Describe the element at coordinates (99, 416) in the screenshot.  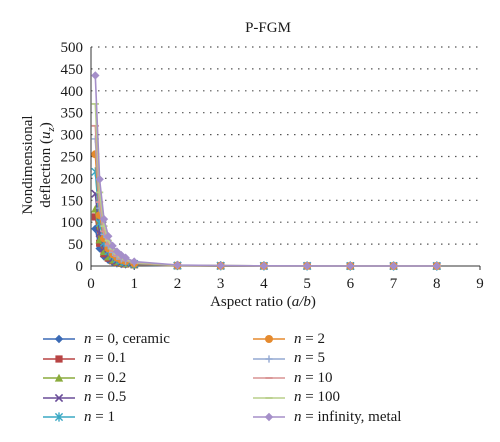
I see `legend-label: n = 1` at that location.